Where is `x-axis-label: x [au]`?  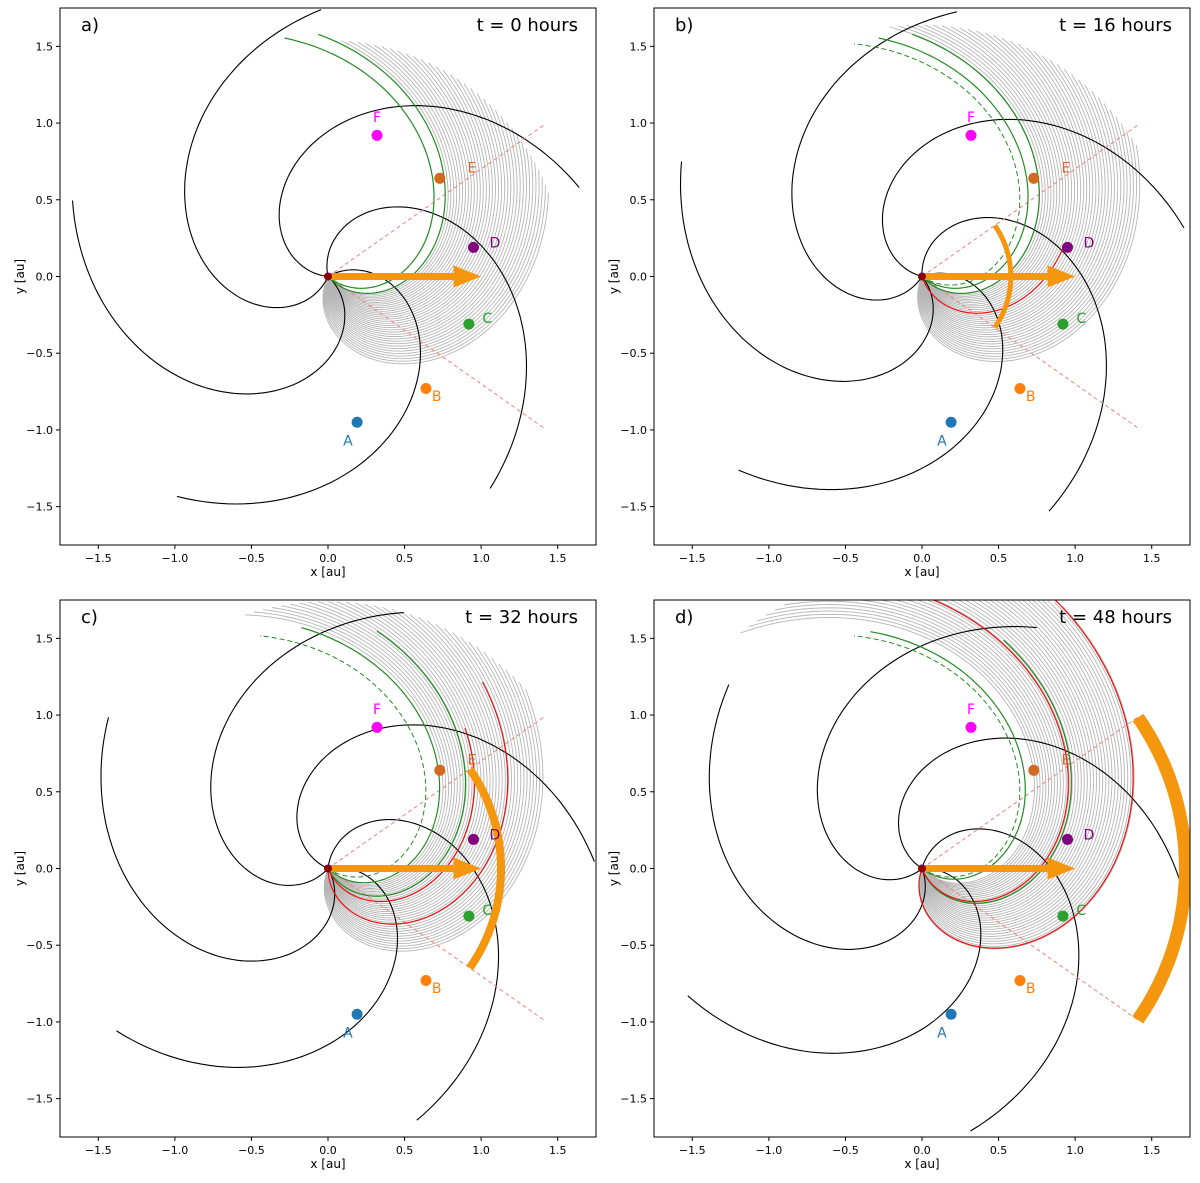
x-axis-label: x [au] is located at coordinates (921, 572).